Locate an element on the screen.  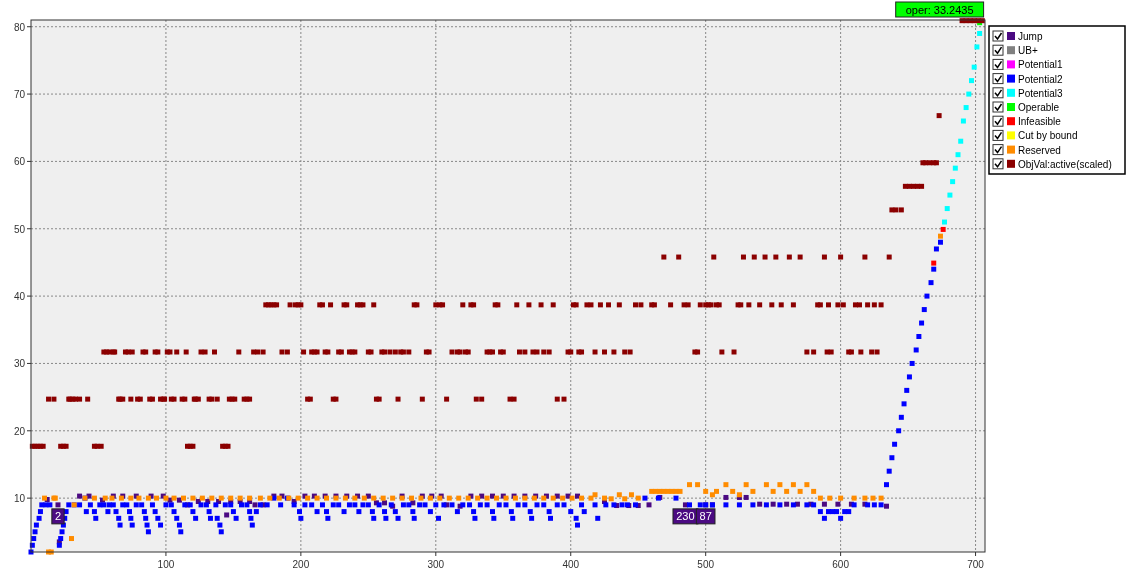
x-tick-label: 600 is located at coordinates (841, 564).